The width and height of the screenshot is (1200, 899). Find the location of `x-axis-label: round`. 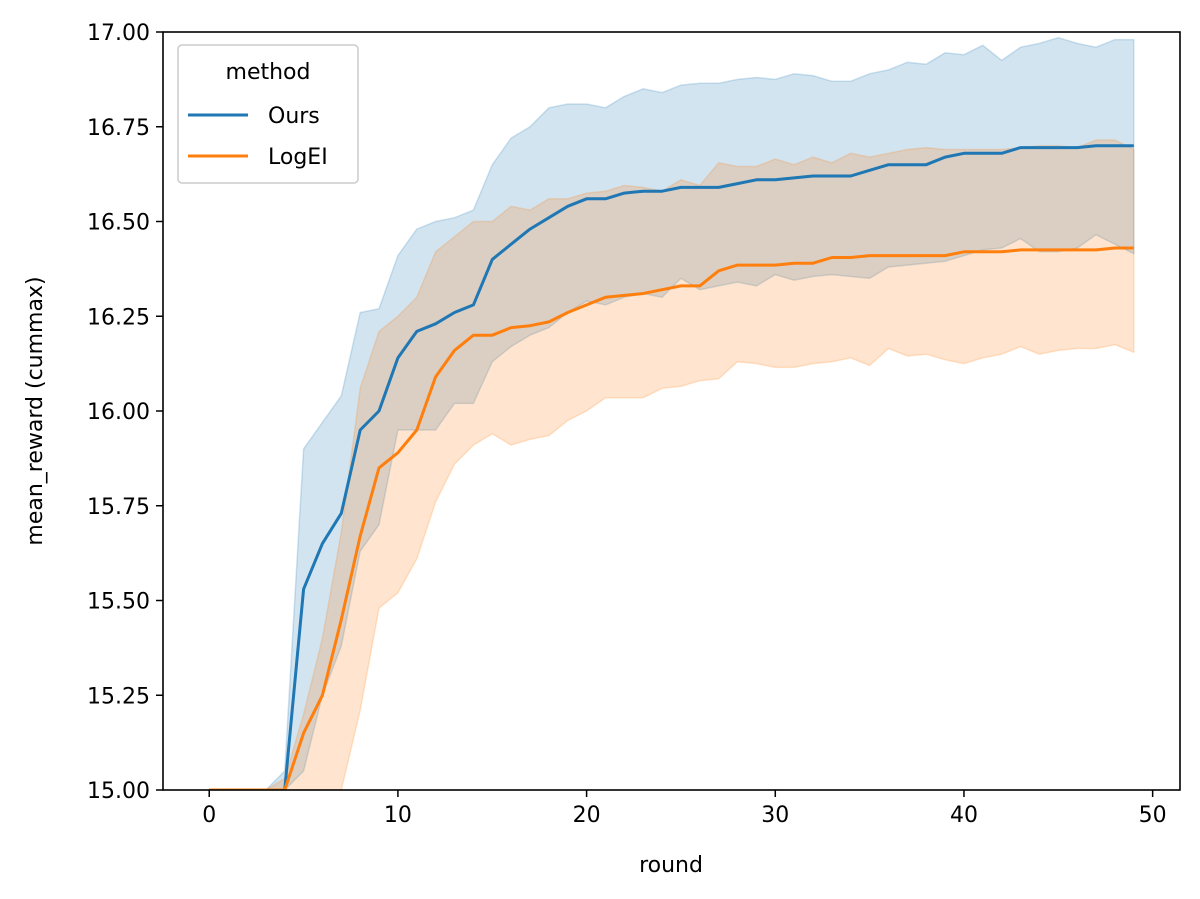

x-axis-label: round is located at coordinates (671, 865).